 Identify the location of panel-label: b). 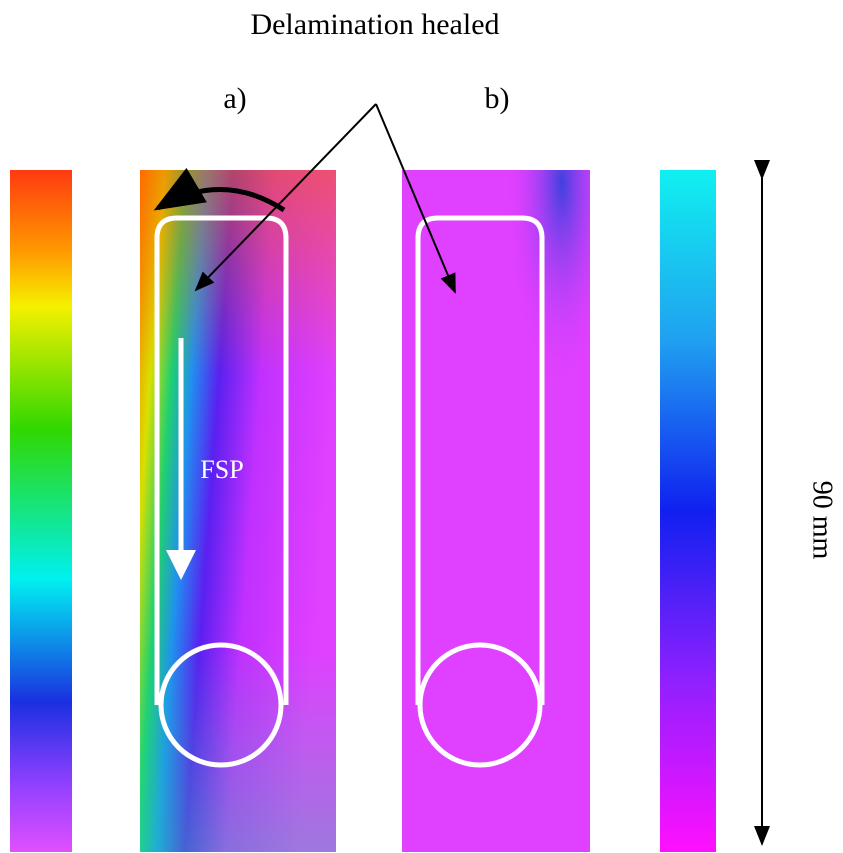
(497, 98).